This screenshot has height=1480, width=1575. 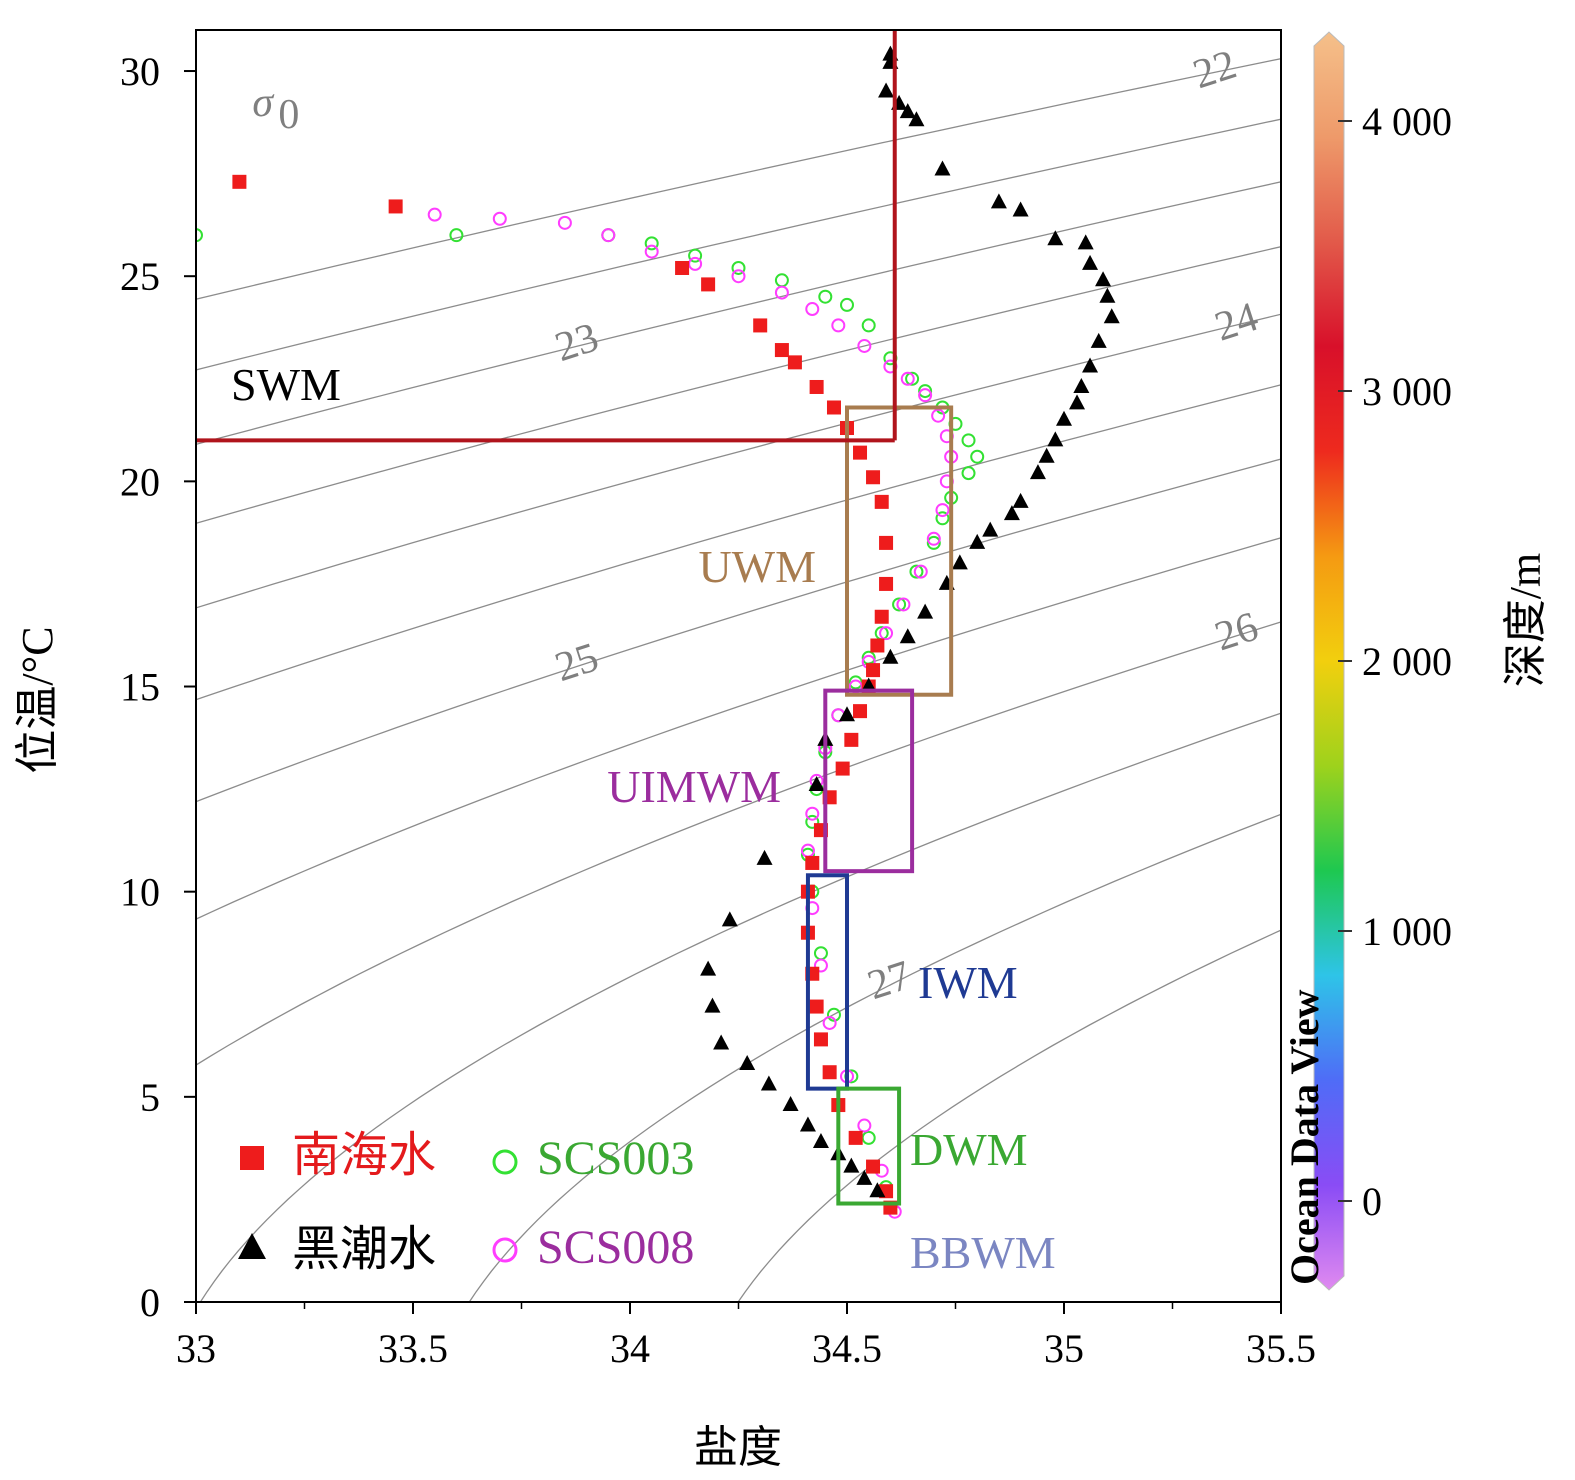 What do you see at coordinates (140, 892) in the screenshot?
I see `y-tick-label: 10` at bounding box center [140, 892].